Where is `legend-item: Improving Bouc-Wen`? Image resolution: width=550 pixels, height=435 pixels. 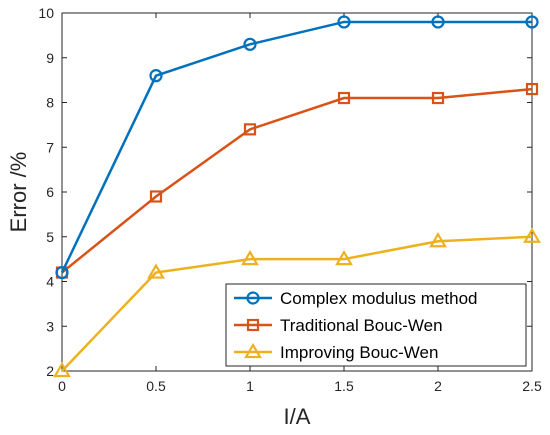
legend-item: Improving Bouc-Wen is located at coordinates (336, 352).